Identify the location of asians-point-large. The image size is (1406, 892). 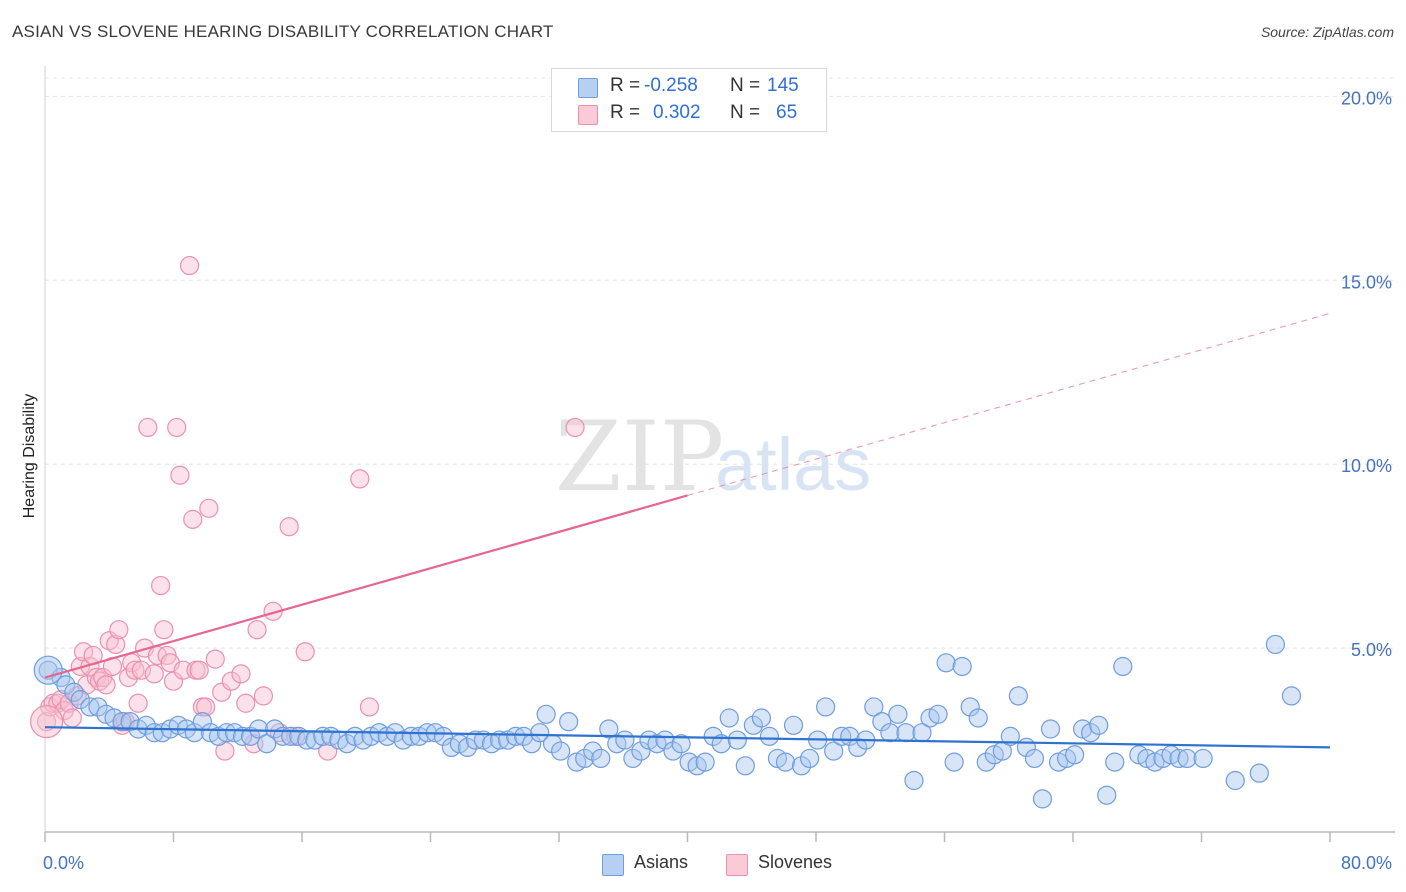
(48, 670).